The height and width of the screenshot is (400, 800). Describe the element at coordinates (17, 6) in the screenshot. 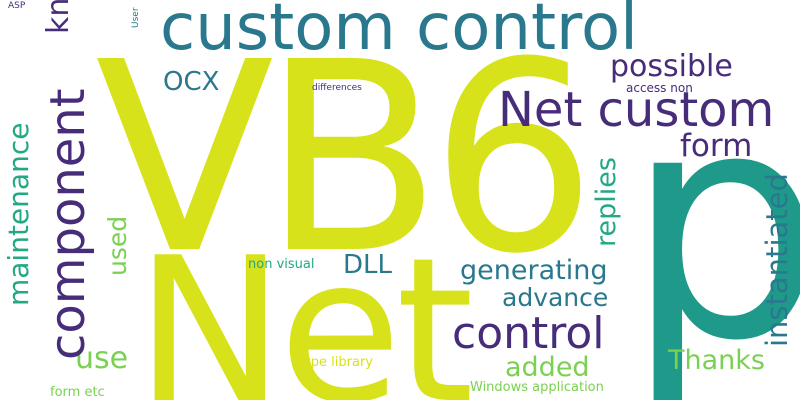

I see `word-asp: ASP` at that location.